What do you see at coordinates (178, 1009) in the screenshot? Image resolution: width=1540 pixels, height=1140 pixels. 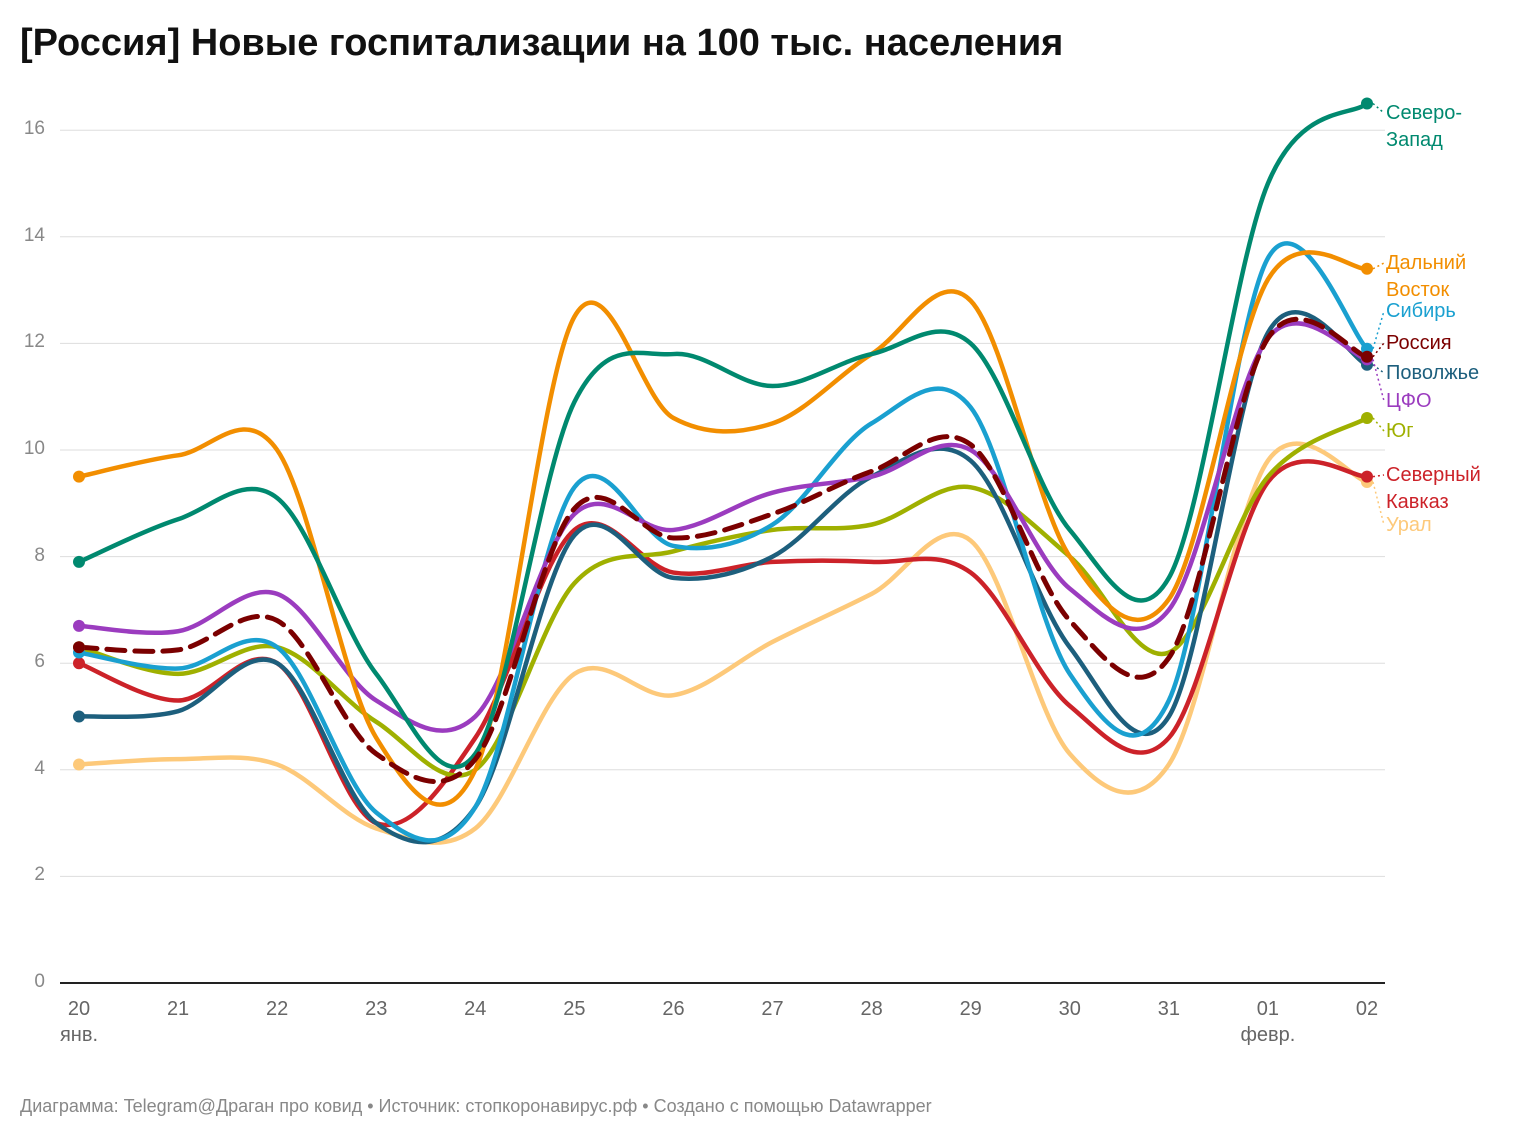 I see `x-tick-label: 21` at bounding box center [178, 1009].